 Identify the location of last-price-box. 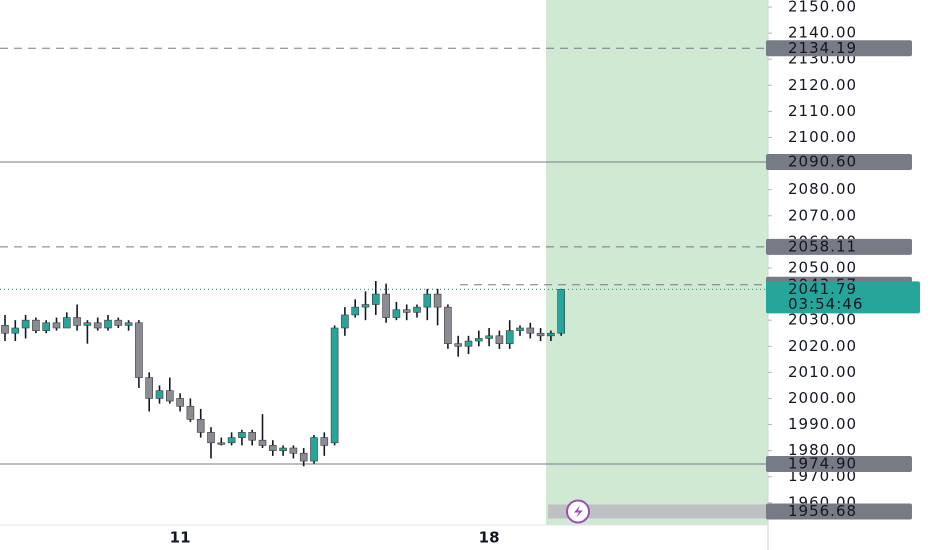
(843, 297).